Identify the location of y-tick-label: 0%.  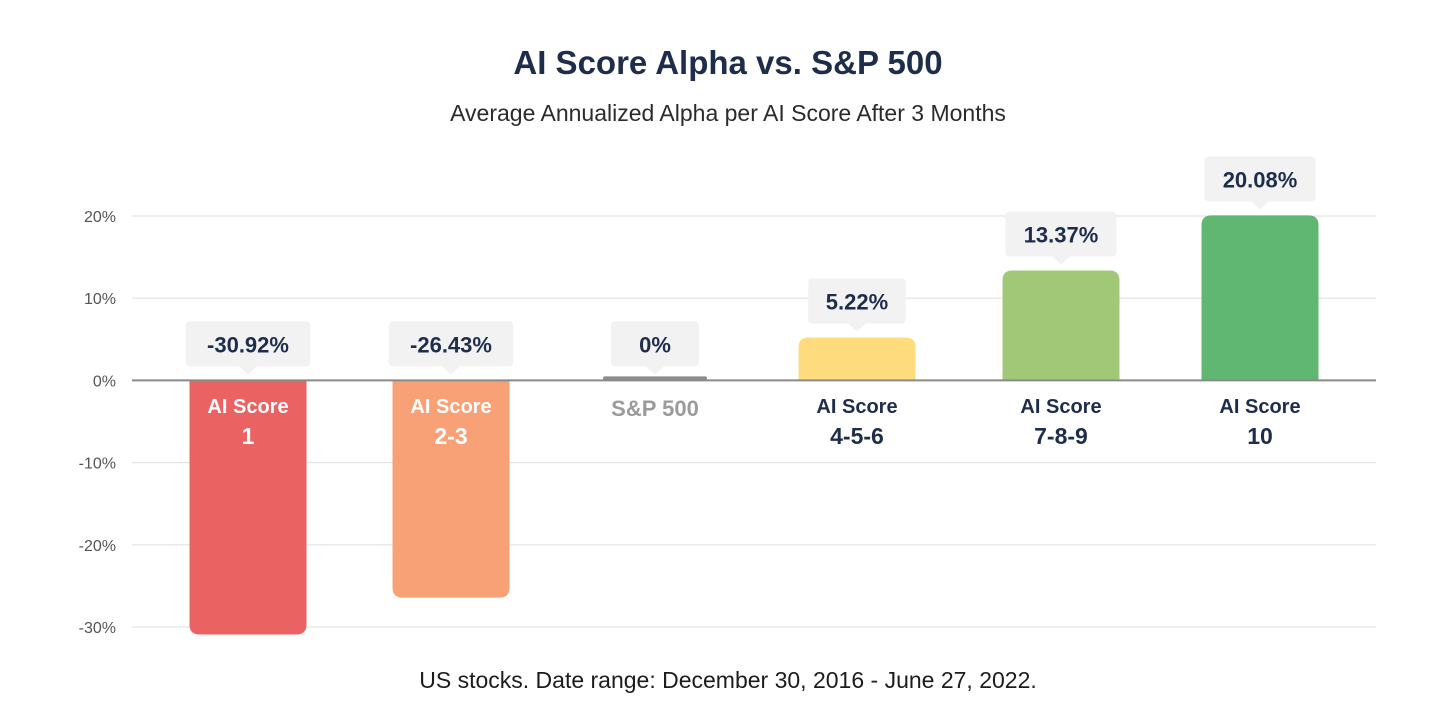
(104, 381).